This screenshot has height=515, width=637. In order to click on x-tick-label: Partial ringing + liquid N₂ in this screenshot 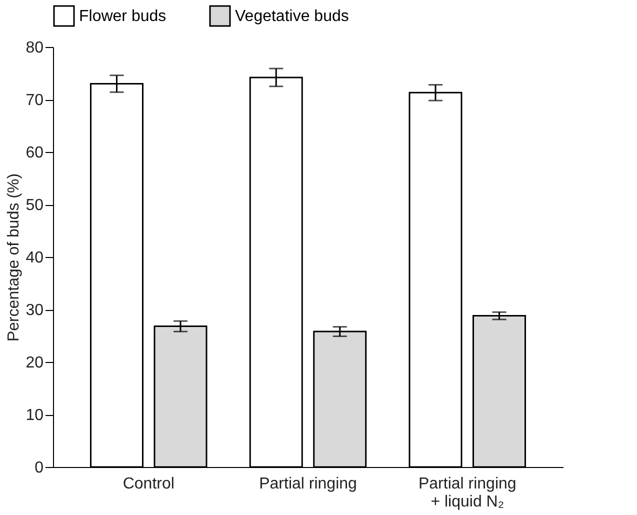, I will do `click(467, 493)`.